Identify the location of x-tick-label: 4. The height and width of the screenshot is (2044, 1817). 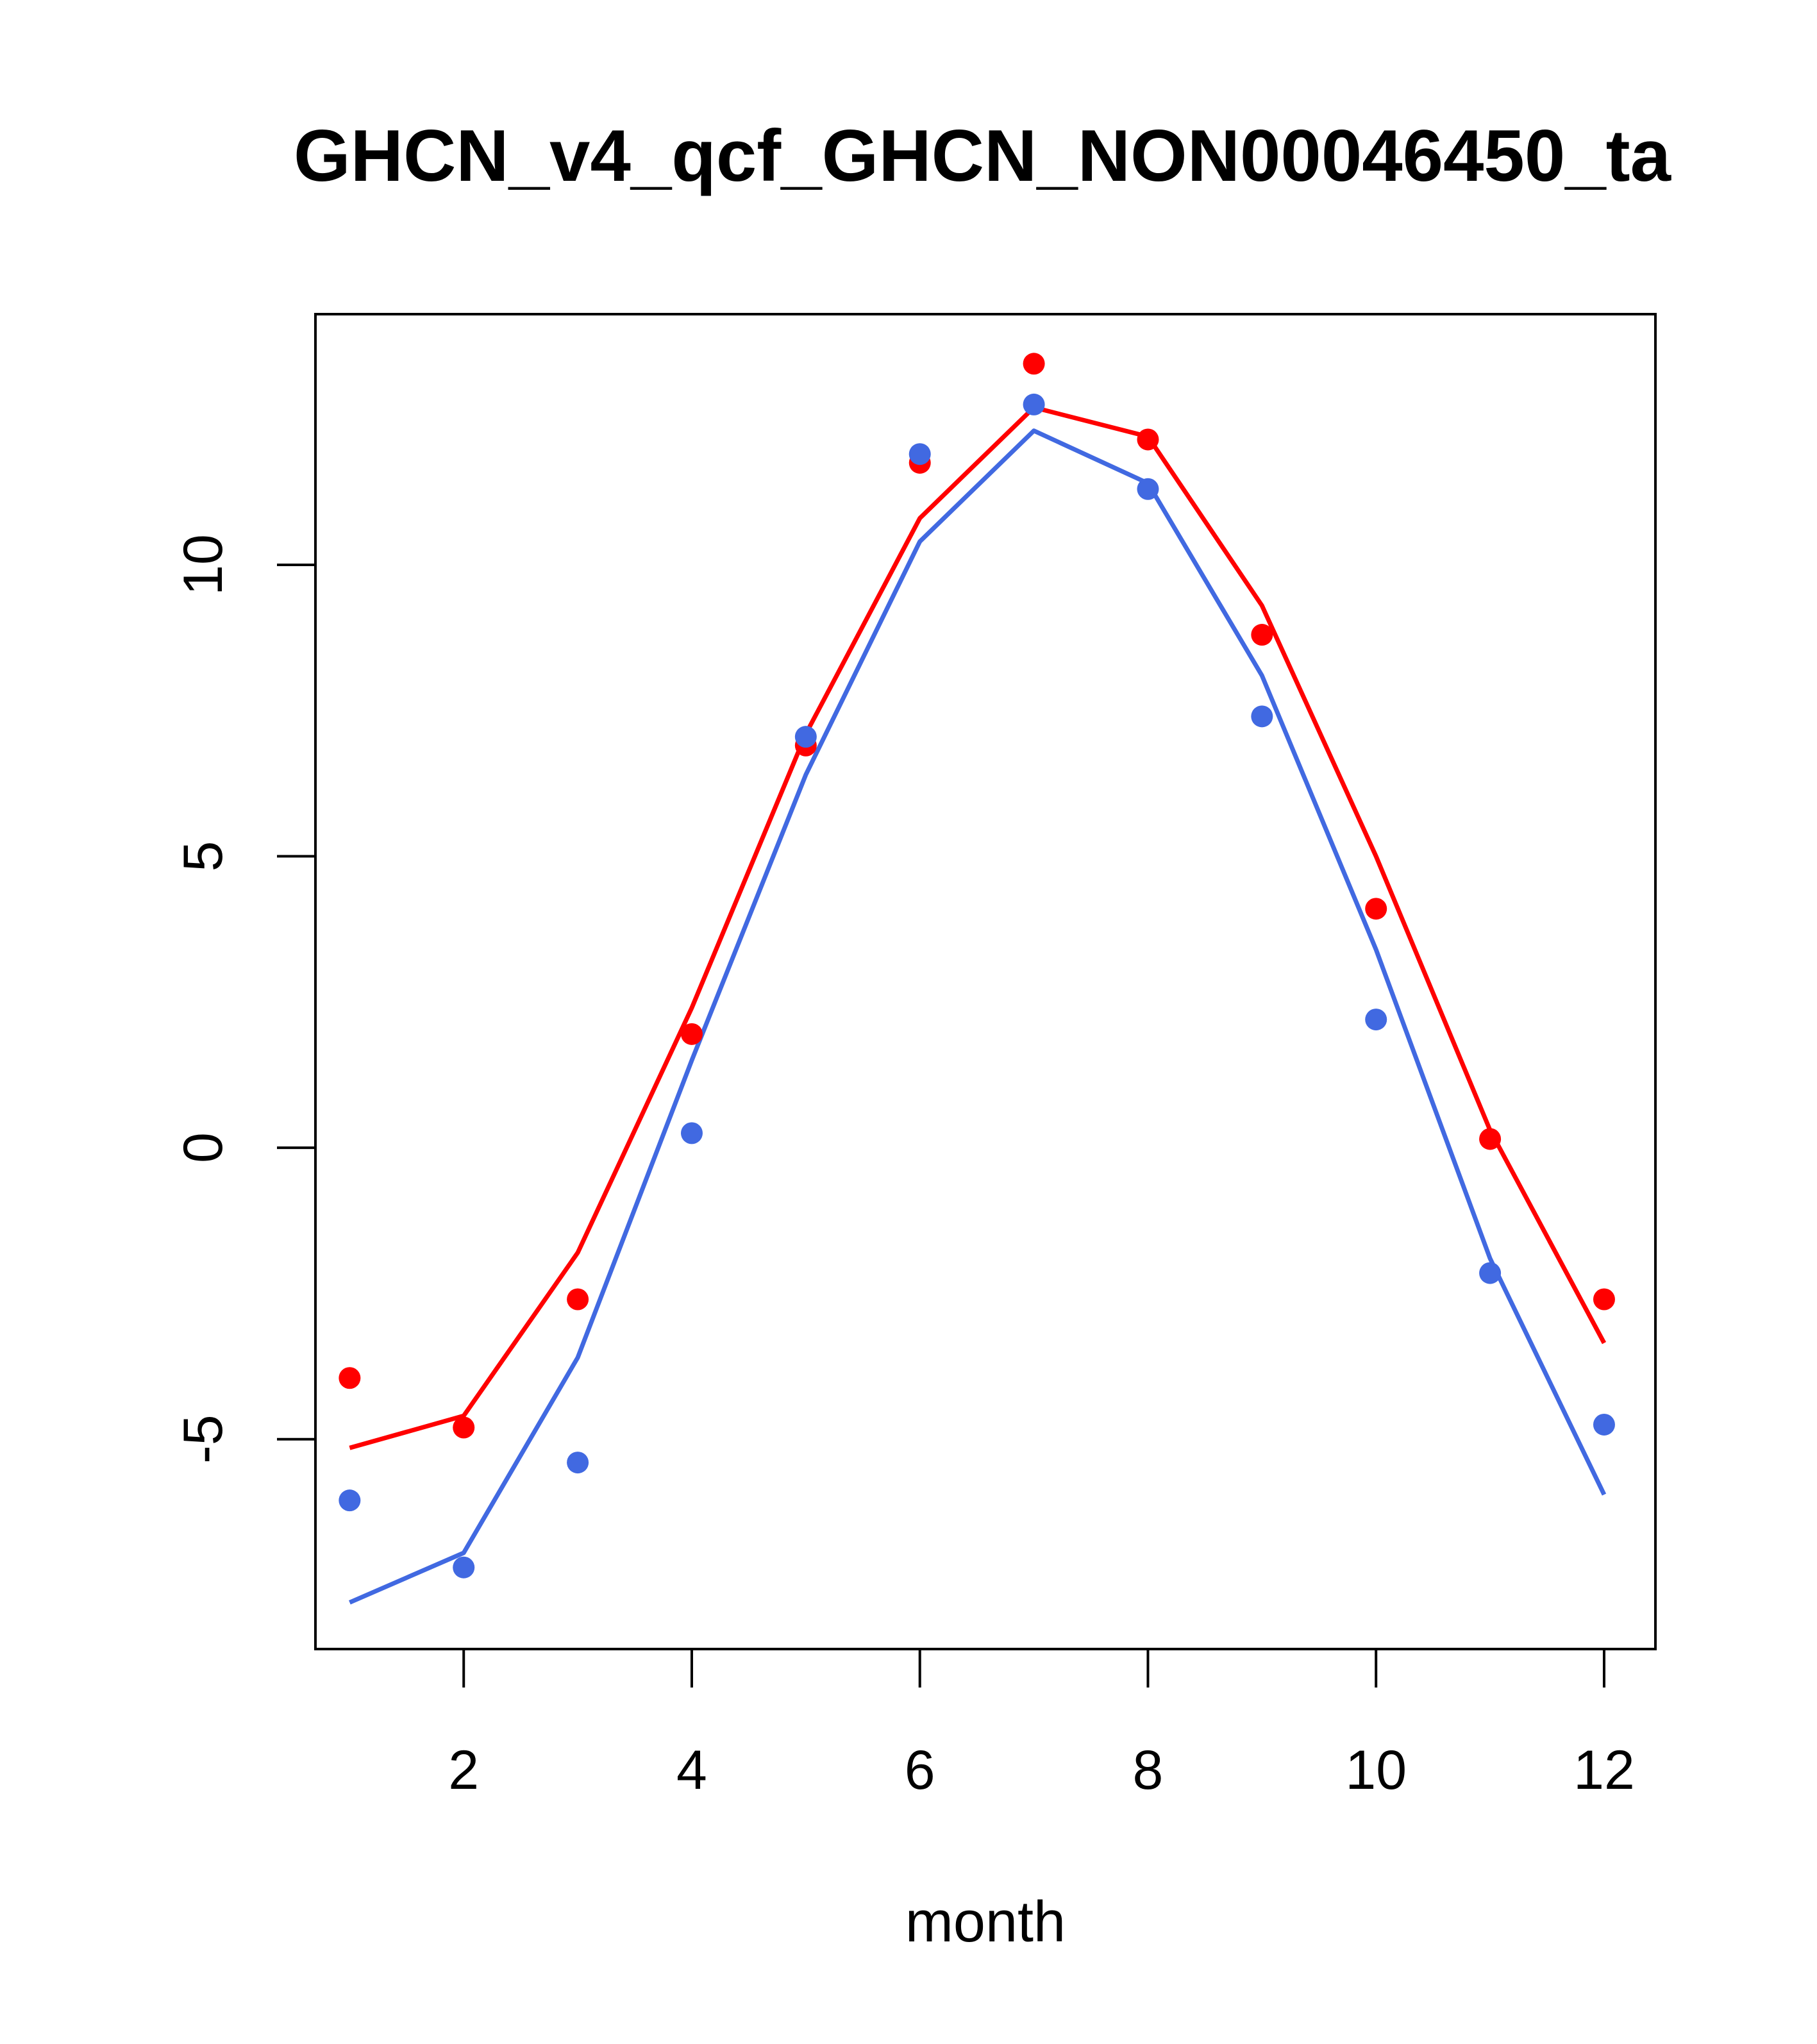
(691, 1770).